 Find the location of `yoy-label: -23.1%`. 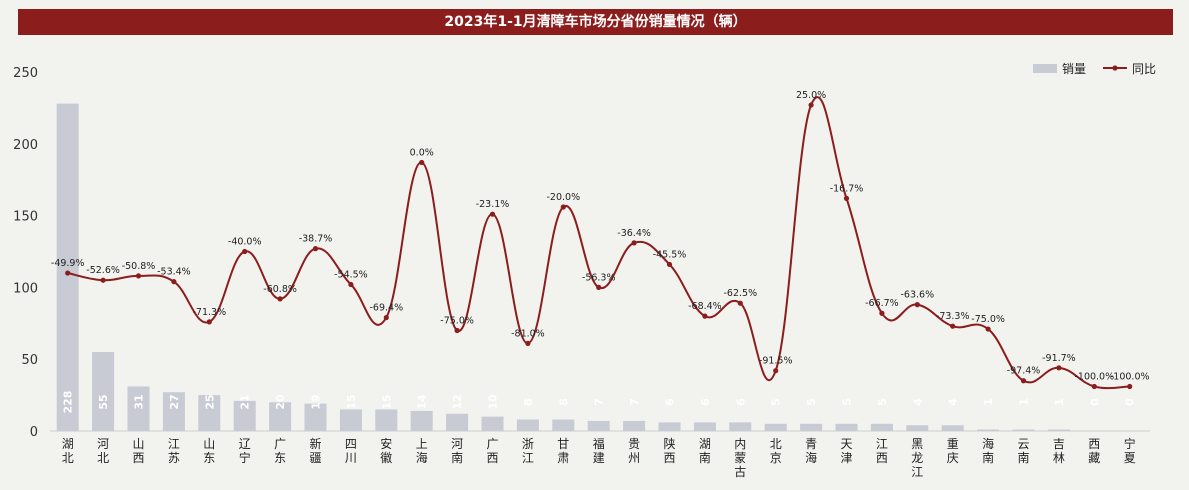

yoy-label: -23.1% is located at coordinates (493, 204).